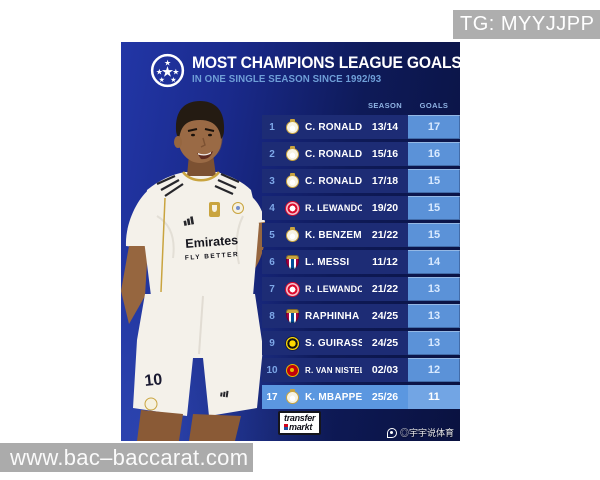  I want to click on watermark-bottom: www.bac–baccarat.com, so click(126, 457).